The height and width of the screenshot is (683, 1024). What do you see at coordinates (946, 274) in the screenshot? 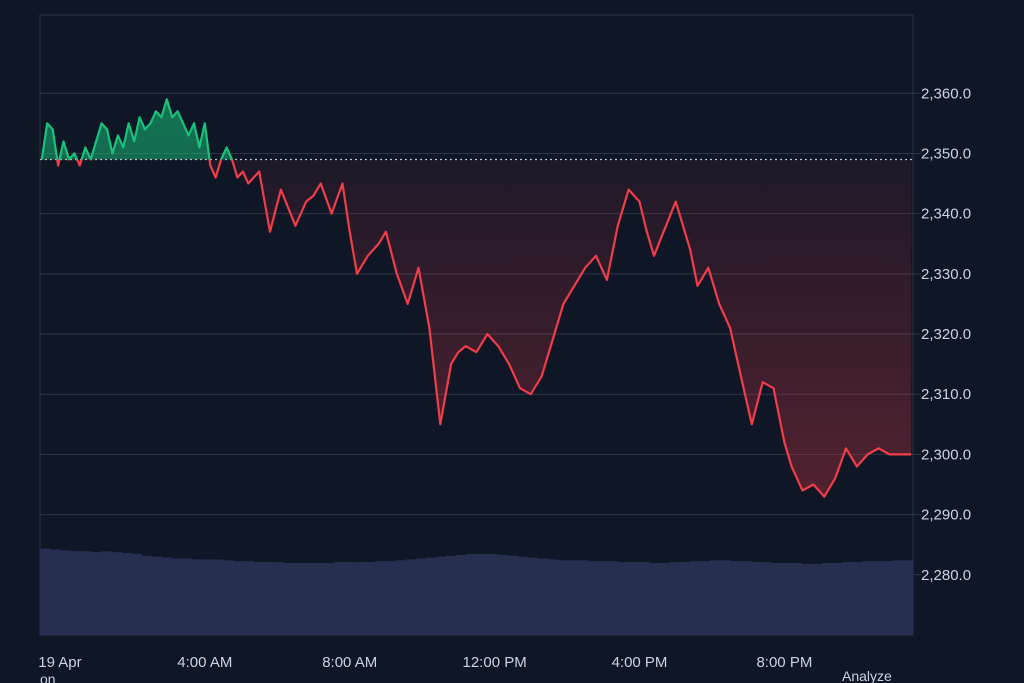
I see `y-tick-label: 2,330.0` at bounding box center [946, 274].